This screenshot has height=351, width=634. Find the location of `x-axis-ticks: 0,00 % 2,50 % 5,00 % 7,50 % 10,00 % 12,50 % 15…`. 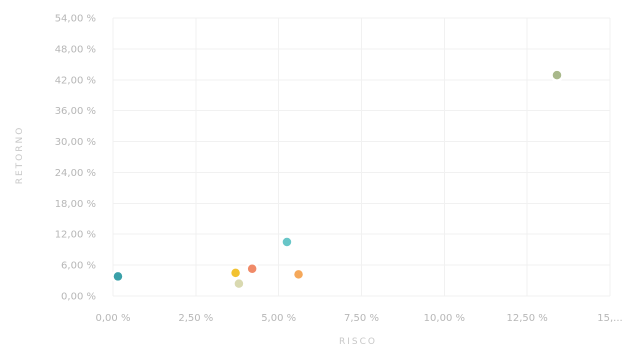

x-axis-ticks: 0,00 % 2,50 % 5,00 % 7,50 % 10,00 % 12,50 % 15… is located at coordinates (359, 318).